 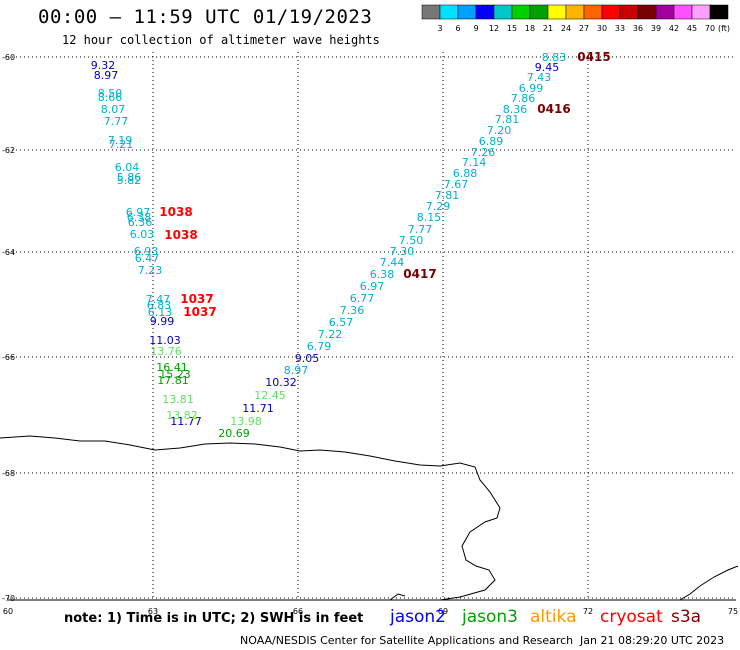 What do you see at coordinates (439, 28) in the screenshot?
I see `color-scale-label: 3` at bounding box center [439, 28].